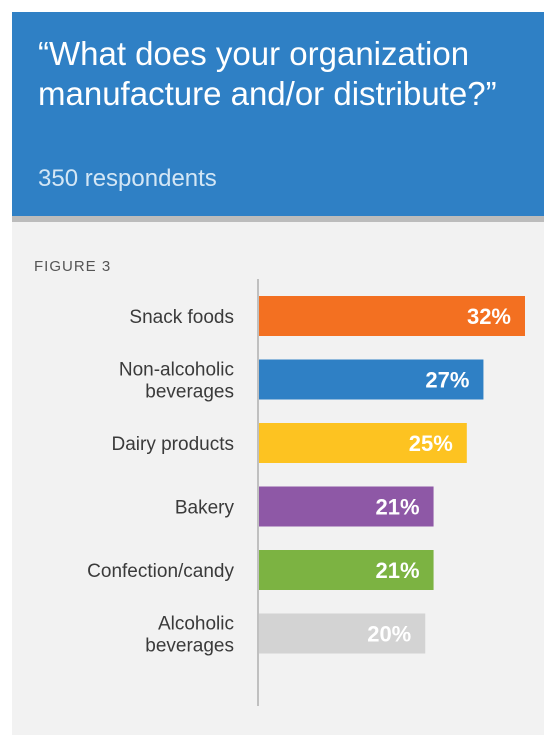 The image size is (556, 747). I want to click on respondent-count: 350 respondents, so click(127, 178).